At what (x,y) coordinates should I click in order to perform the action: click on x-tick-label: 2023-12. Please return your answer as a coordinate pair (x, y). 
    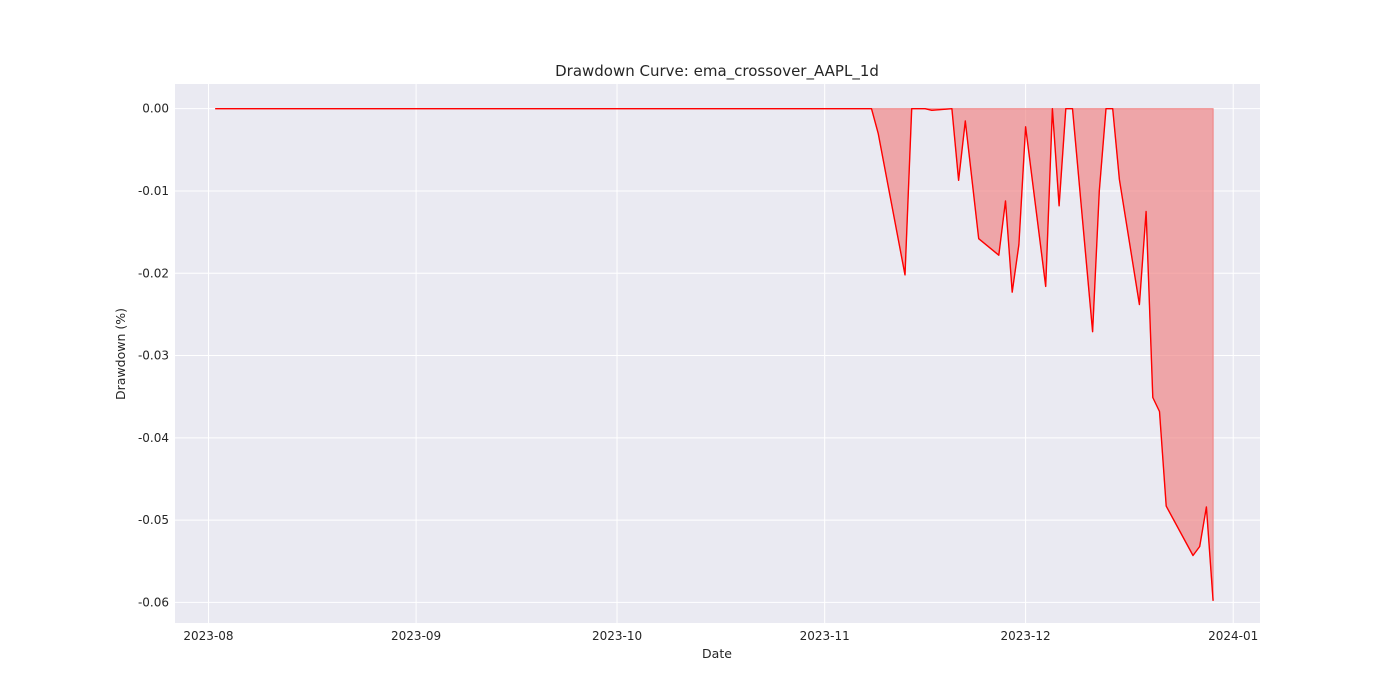
    Looking at the image, I should click on (1026, 636).